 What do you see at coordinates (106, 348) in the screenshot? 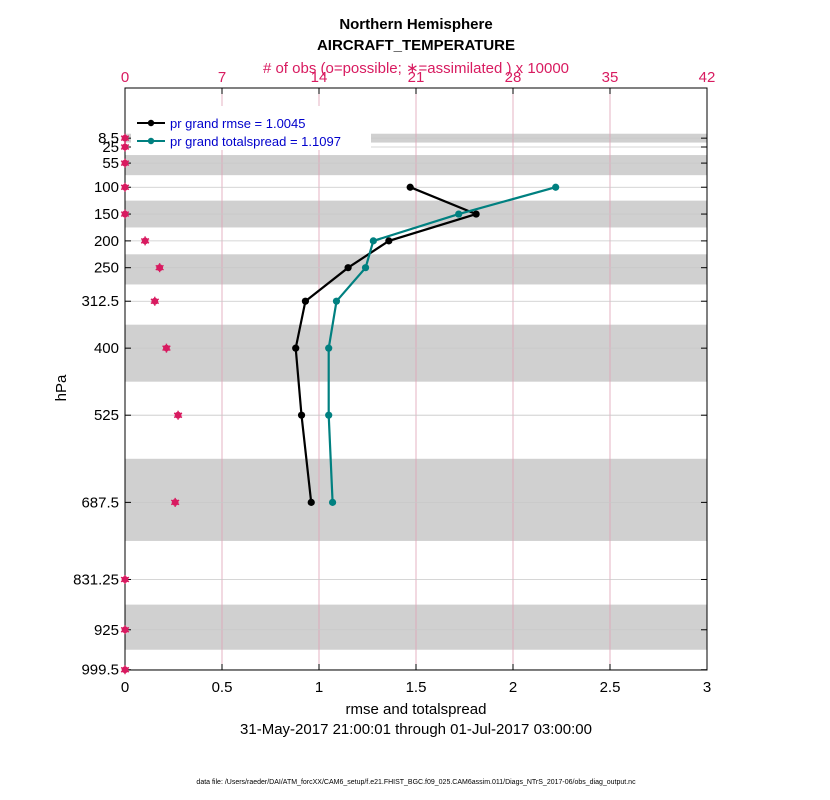
I see `y-tick-label: 400` at bounding box center [106, 348].